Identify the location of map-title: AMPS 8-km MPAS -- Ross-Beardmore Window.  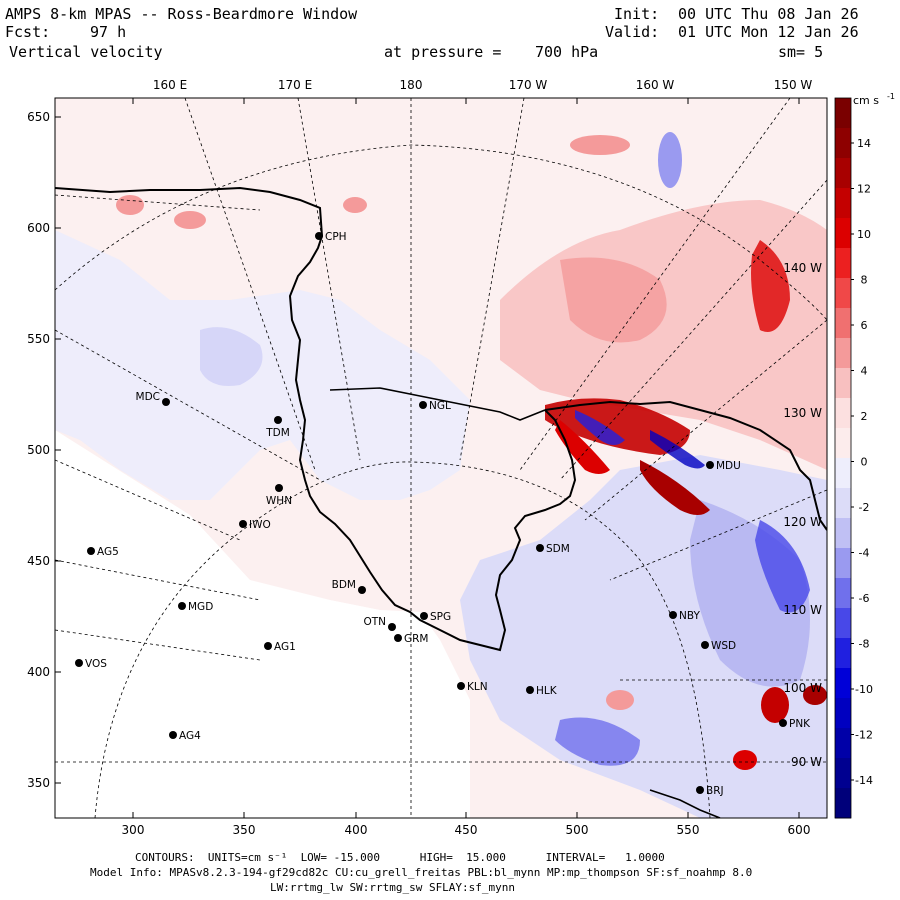
(181, 14).